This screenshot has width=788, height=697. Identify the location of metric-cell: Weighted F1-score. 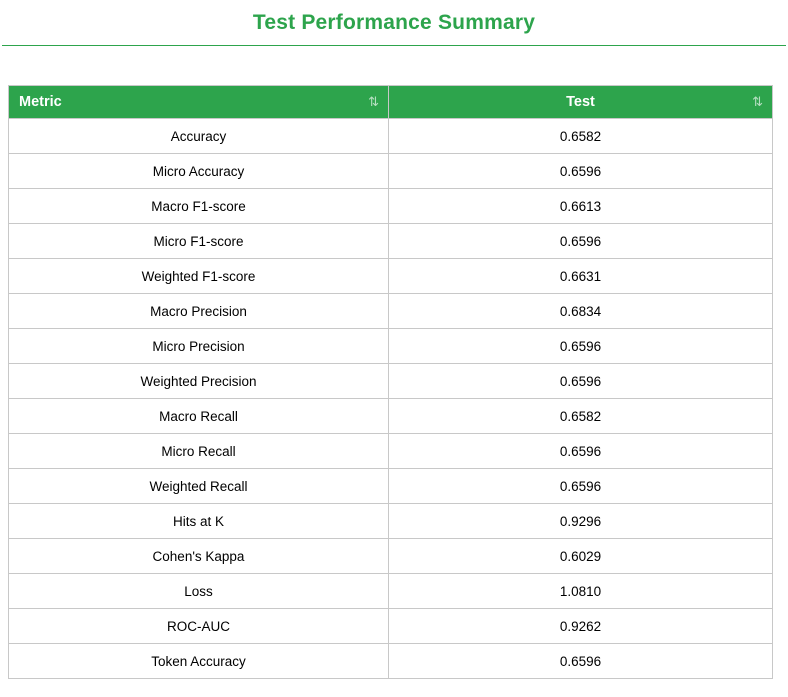
(198, 276).